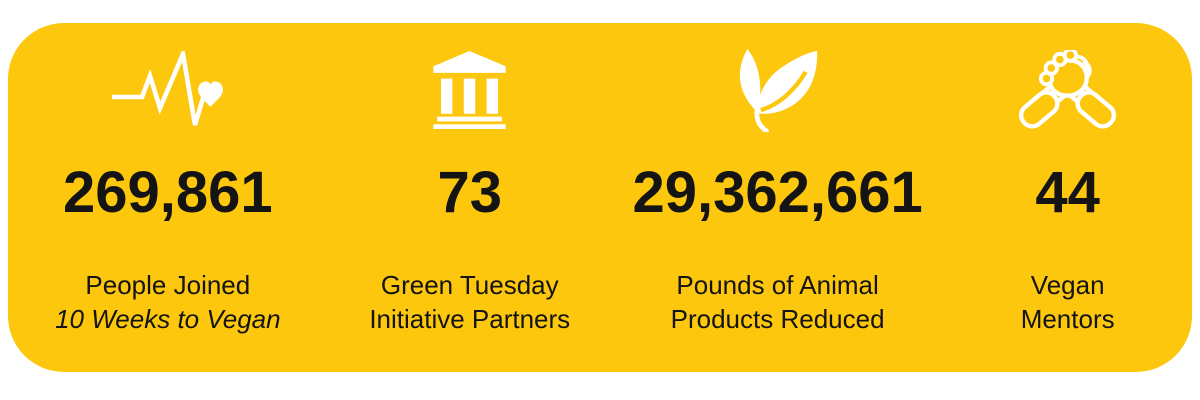 This screenshot has width=1200, height=400. Describe the element at coordinates (469, 192) in the screenshot. I see `stat-value: 73` at that location.